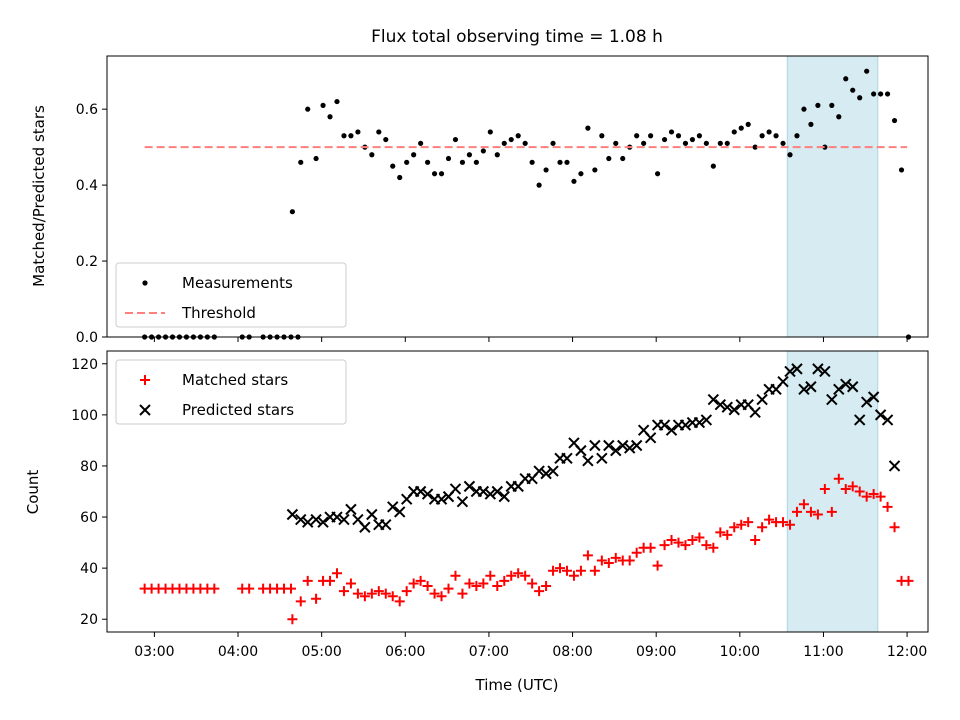 The height and width of the screenshot is (720, 960). Describe the element at coordinates (89, 467) in the screenshot. I see `bottom-y-tick-label: 80` at that location.